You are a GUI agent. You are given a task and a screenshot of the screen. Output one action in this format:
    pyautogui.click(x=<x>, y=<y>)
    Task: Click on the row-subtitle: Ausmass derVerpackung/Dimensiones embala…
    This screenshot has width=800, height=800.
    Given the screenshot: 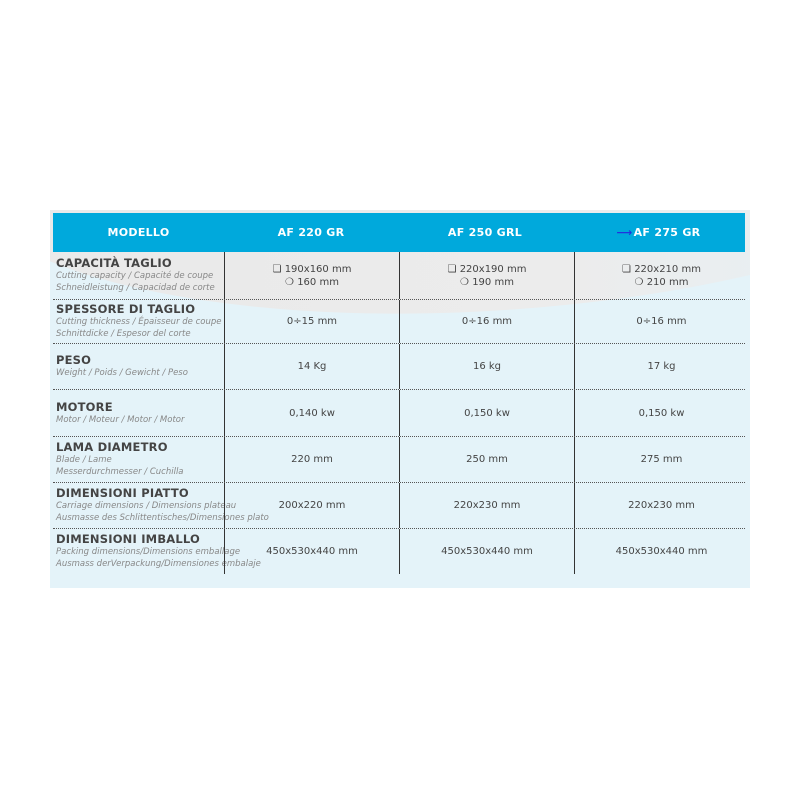 What is the action you would take?
    pyautogui.click(x=158, y=564)
    